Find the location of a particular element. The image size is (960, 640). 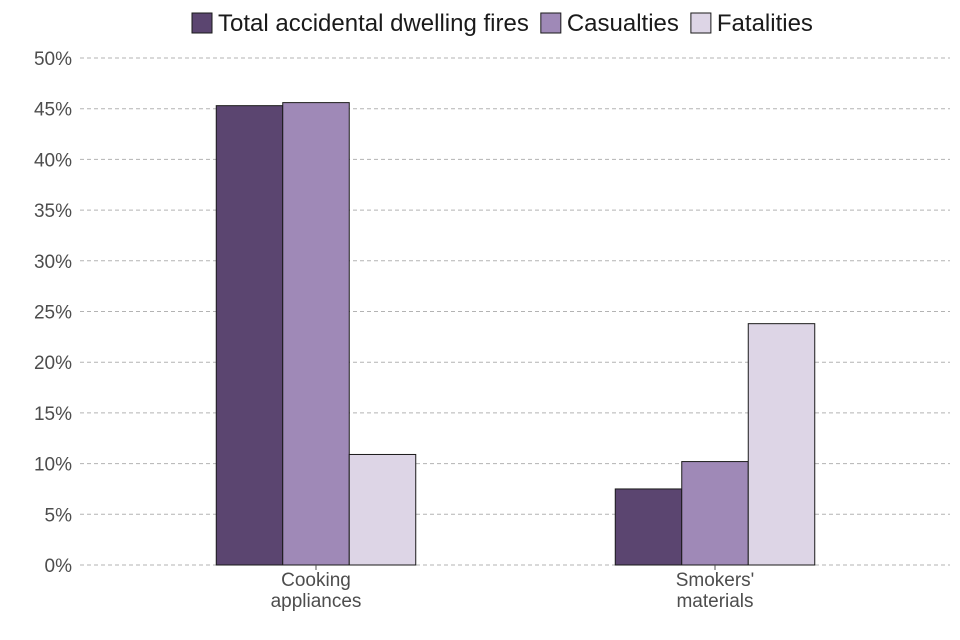

y-axis: 0% 5% 10% 15% 20% 25% 30% 35% 40% 45% 50% is located at coordinates (53, 313).